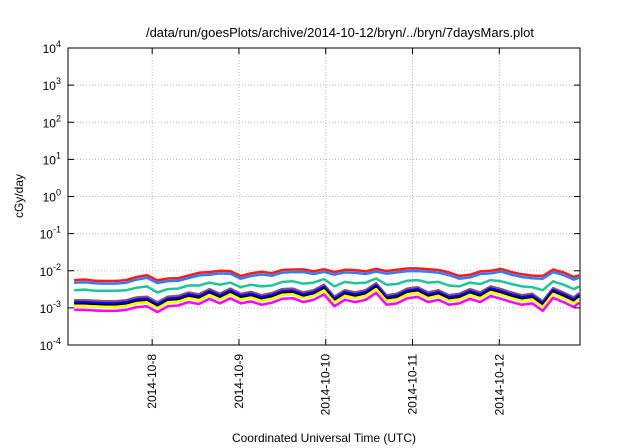 This screenshot has height=448, width=640. I want to click on y-tick-label: 10⁻², so click(50, 270).